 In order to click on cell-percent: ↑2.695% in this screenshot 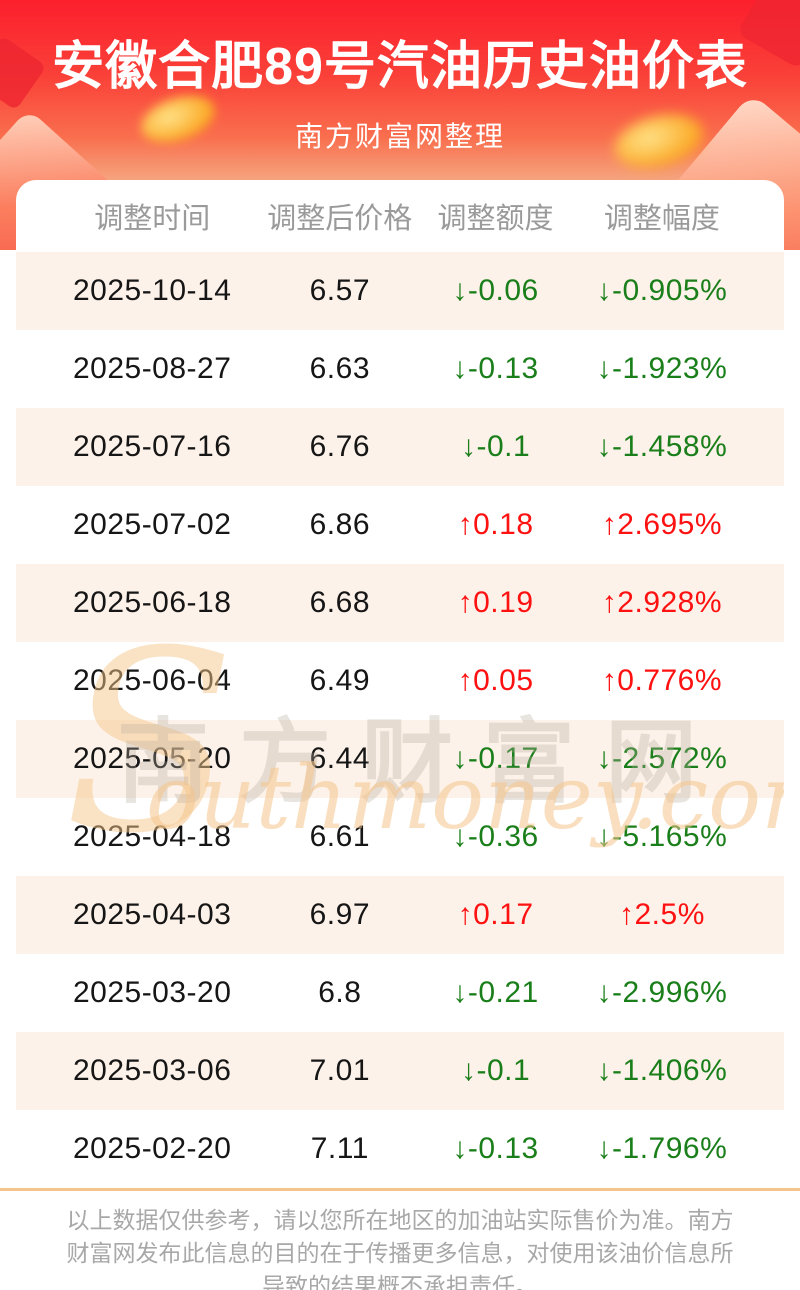, I will do `click(662, 524)`.